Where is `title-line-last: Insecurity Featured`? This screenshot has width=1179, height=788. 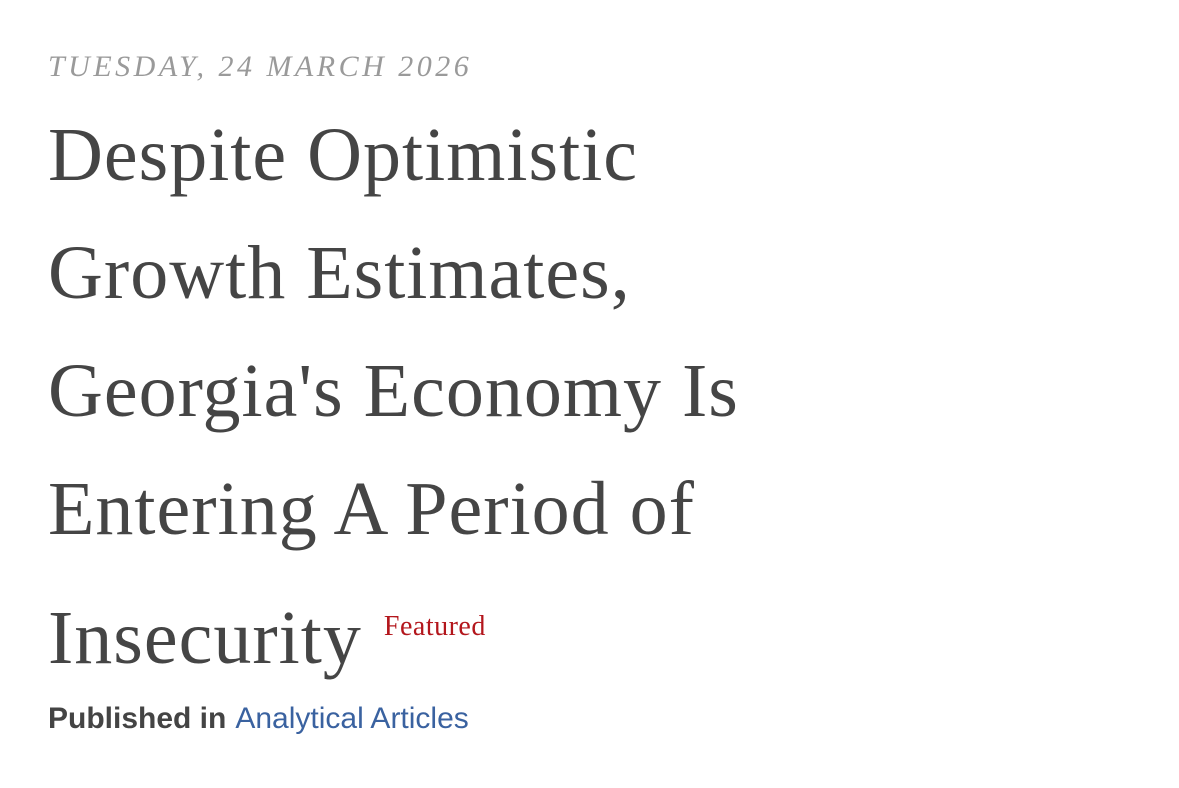 title-line-last: Insecurity Featured is located at coordinates (267, 632).